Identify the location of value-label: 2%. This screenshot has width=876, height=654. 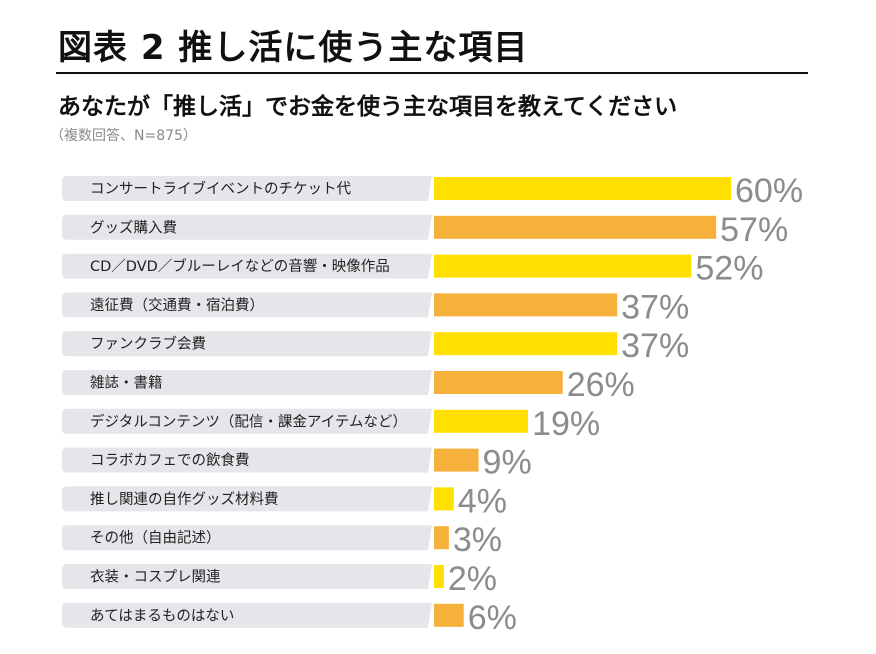
(472, 579).